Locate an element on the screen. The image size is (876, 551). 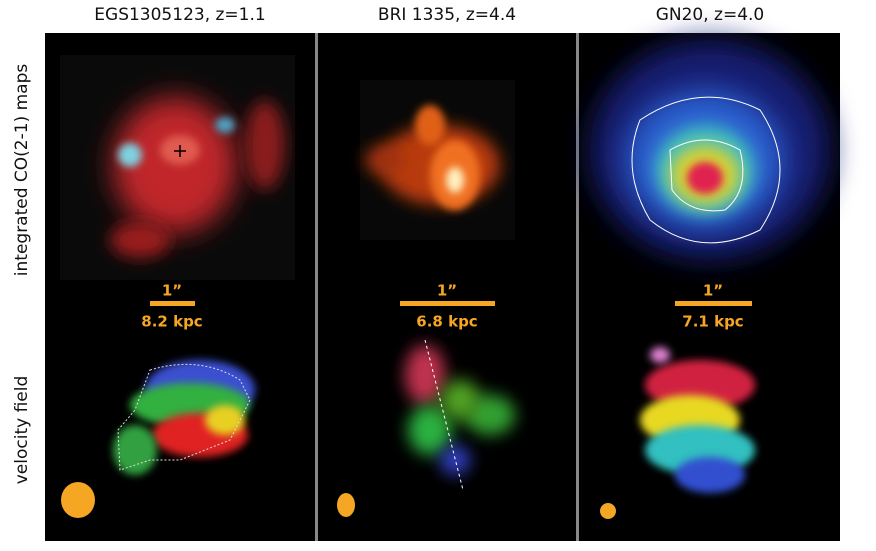
row-label: integrated CO(2-1) maps is located at coordinates (22, 170).